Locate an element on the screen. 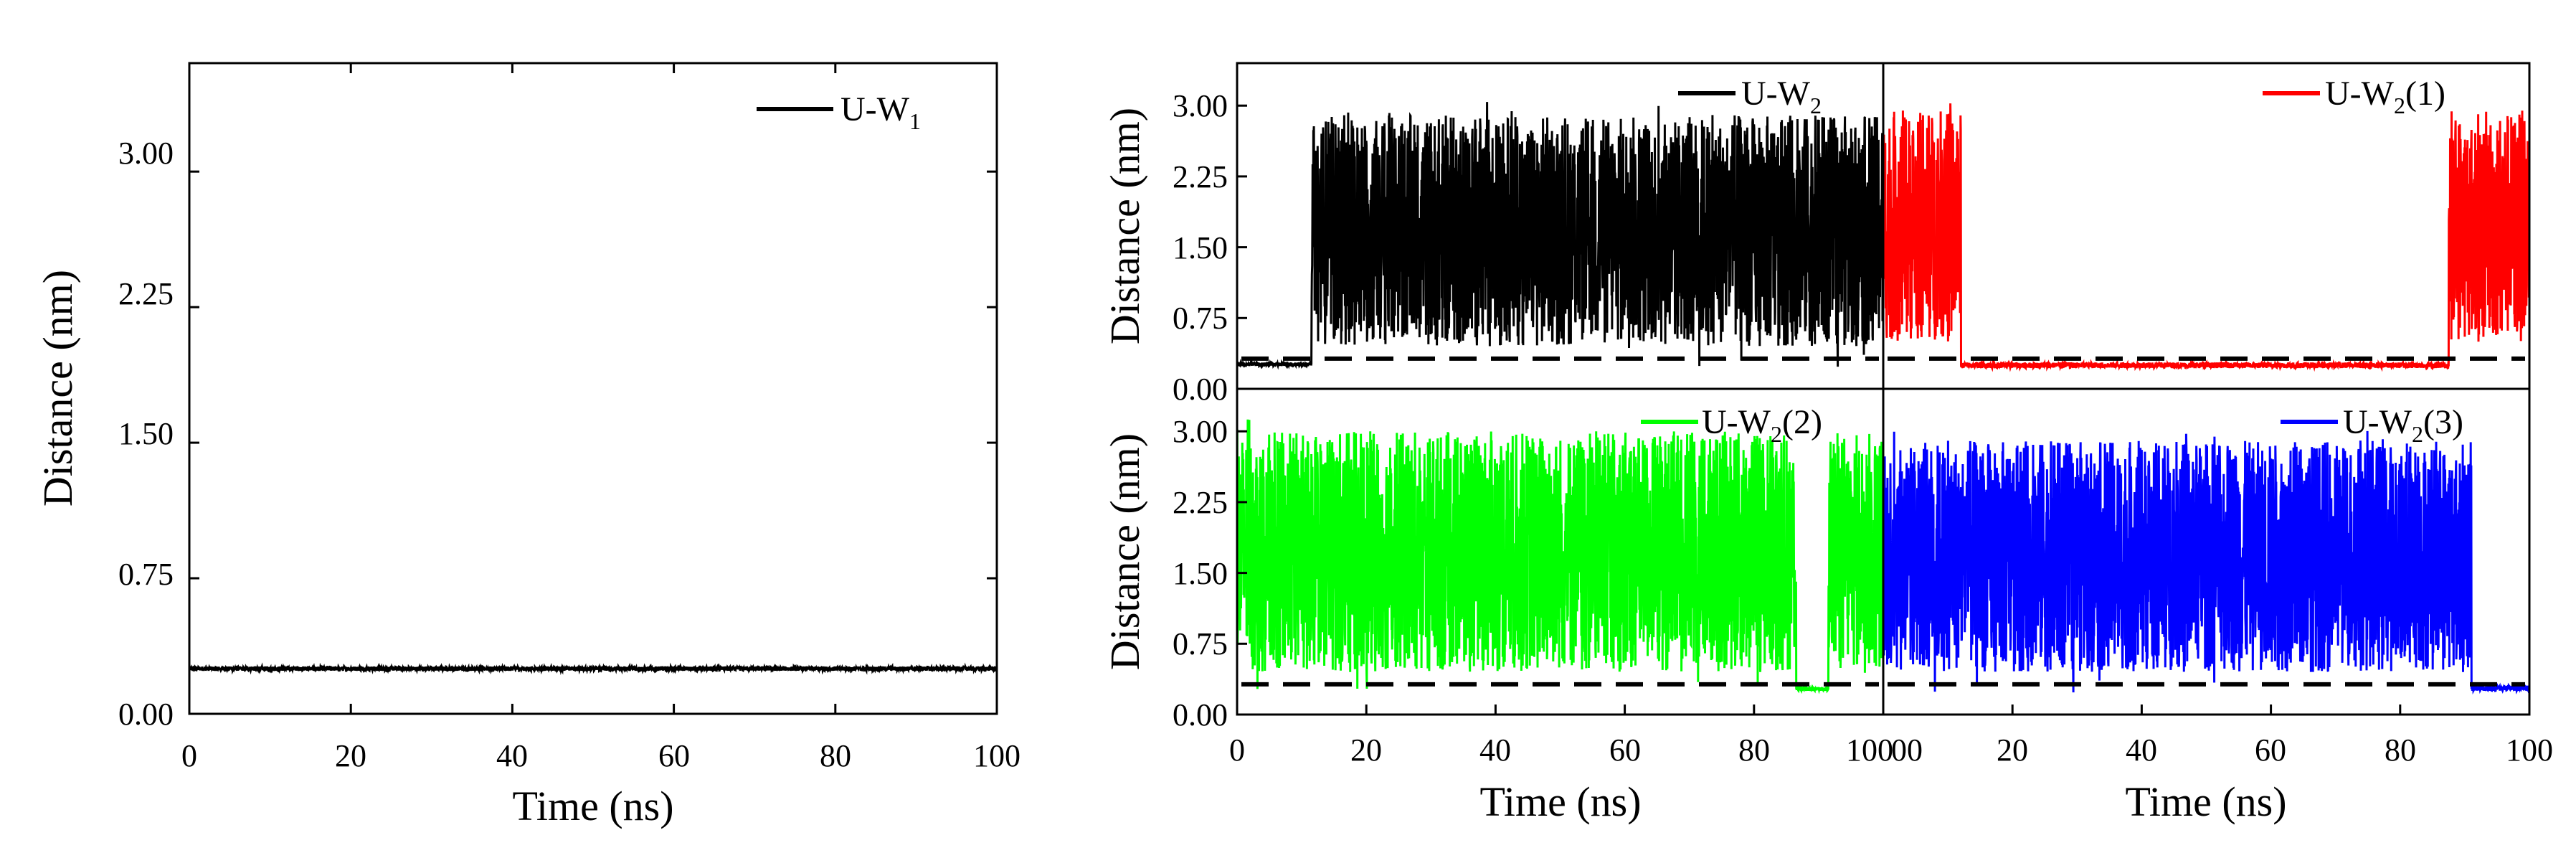  r2-y-tick-label: 3.00 is located at coordinates (1200, 431).